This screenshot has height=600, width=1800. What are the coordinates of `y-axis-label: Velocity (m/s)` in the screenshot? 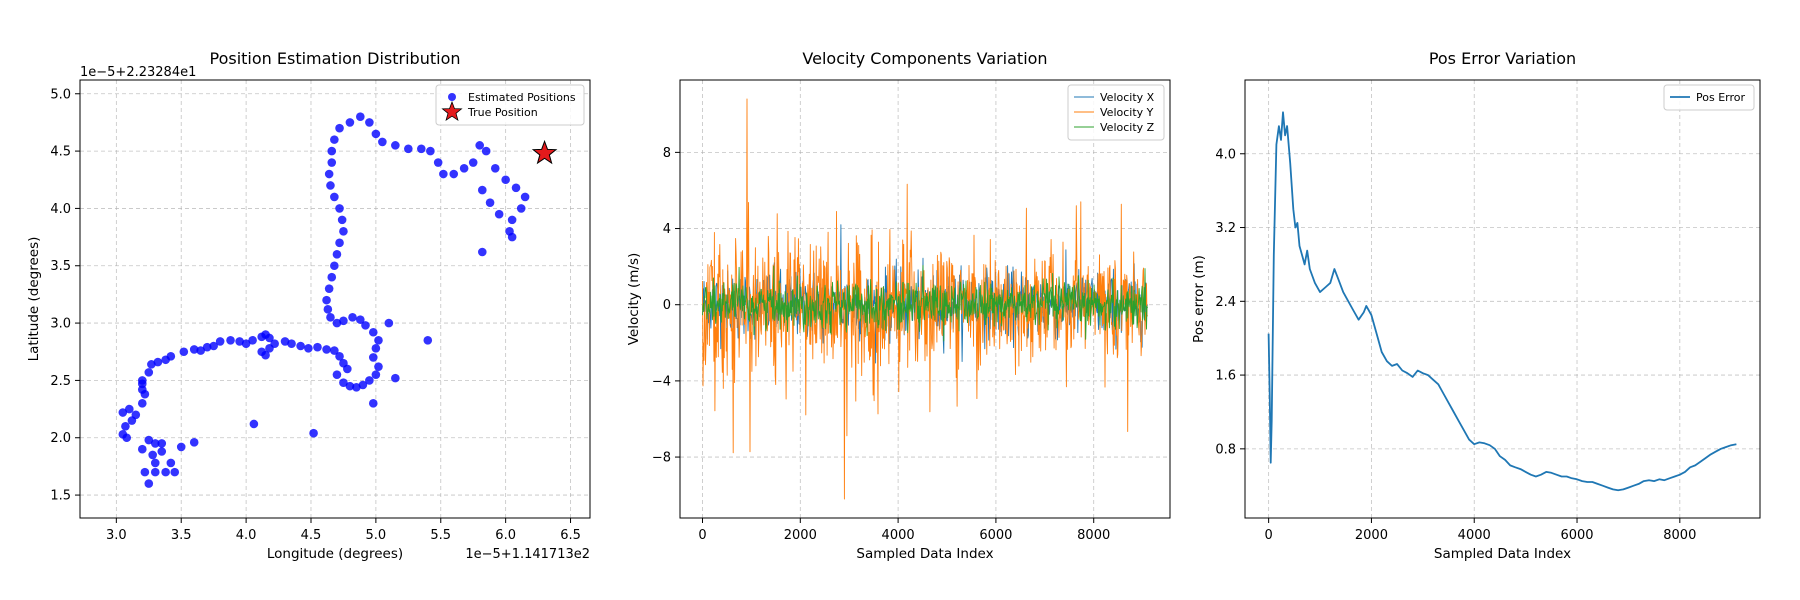 It's located at (634, 299).